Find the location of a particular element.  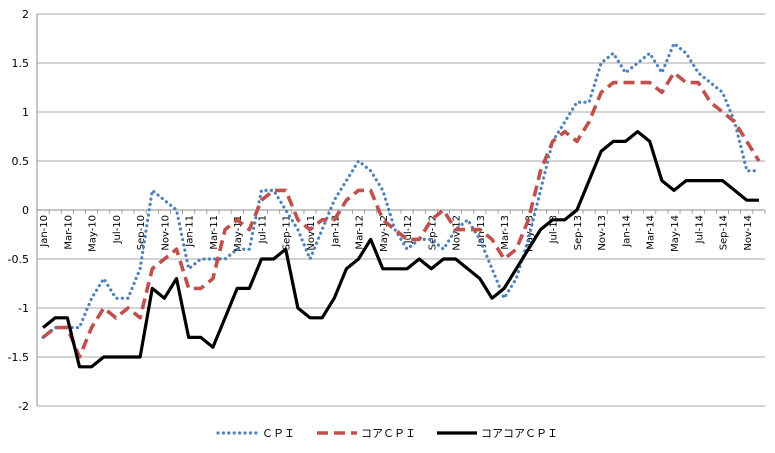

x-tick-label: Nov-14 is located at coordinates (748, 233).